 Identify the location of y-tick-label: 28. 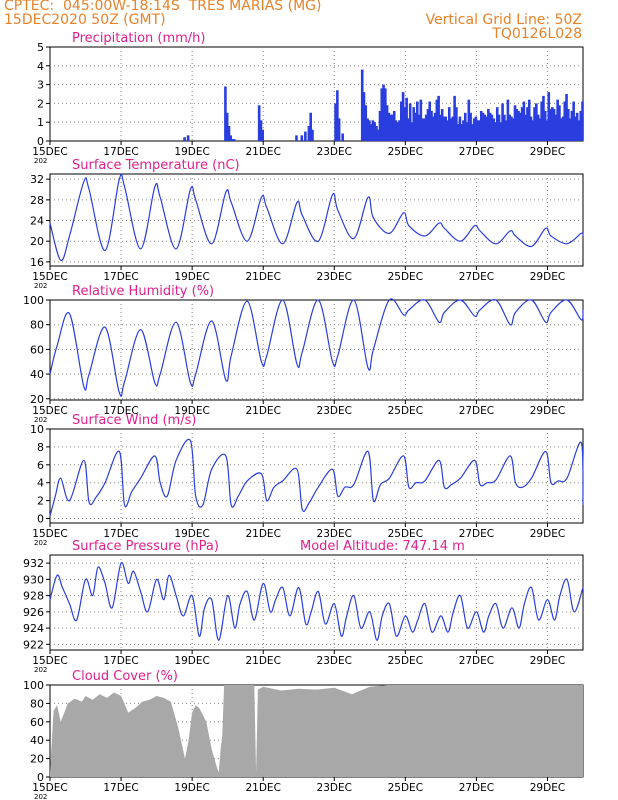
(37, 200).